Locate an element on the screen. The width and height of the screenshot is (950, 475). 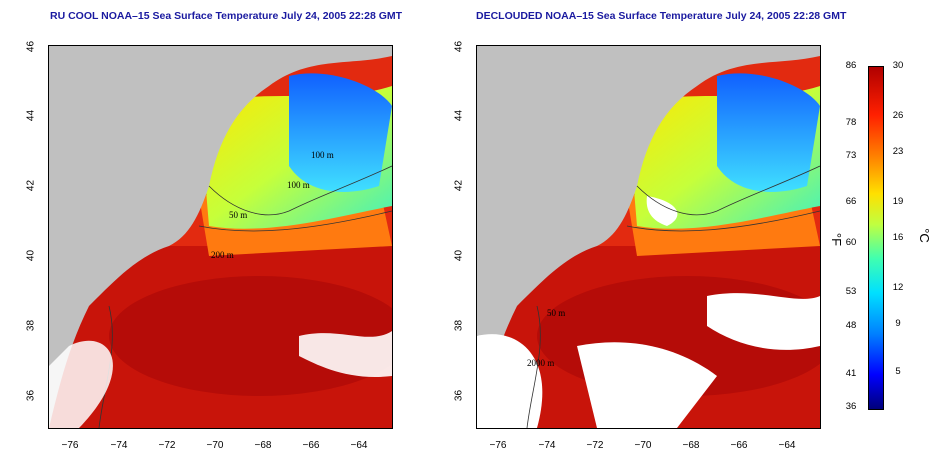
c-label-9: 9 is located at coordinates (898, 323).